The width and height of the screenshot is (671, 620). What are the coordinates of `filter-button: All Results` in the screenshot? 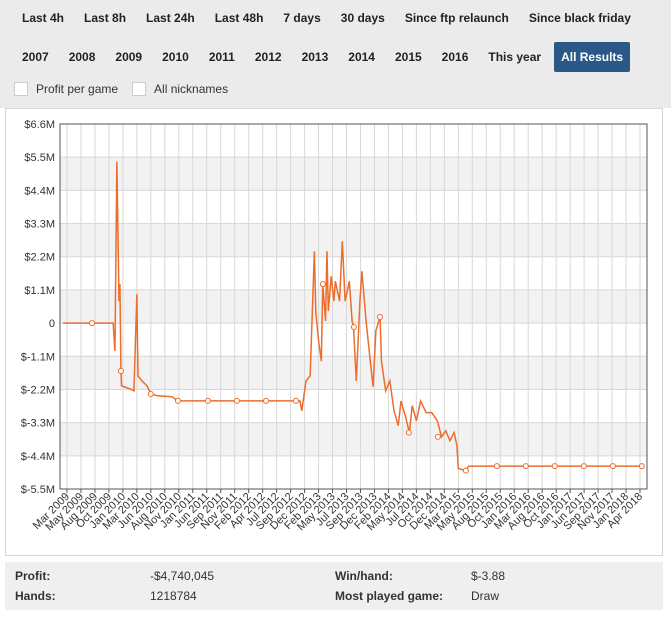 It's located at (592, 57).